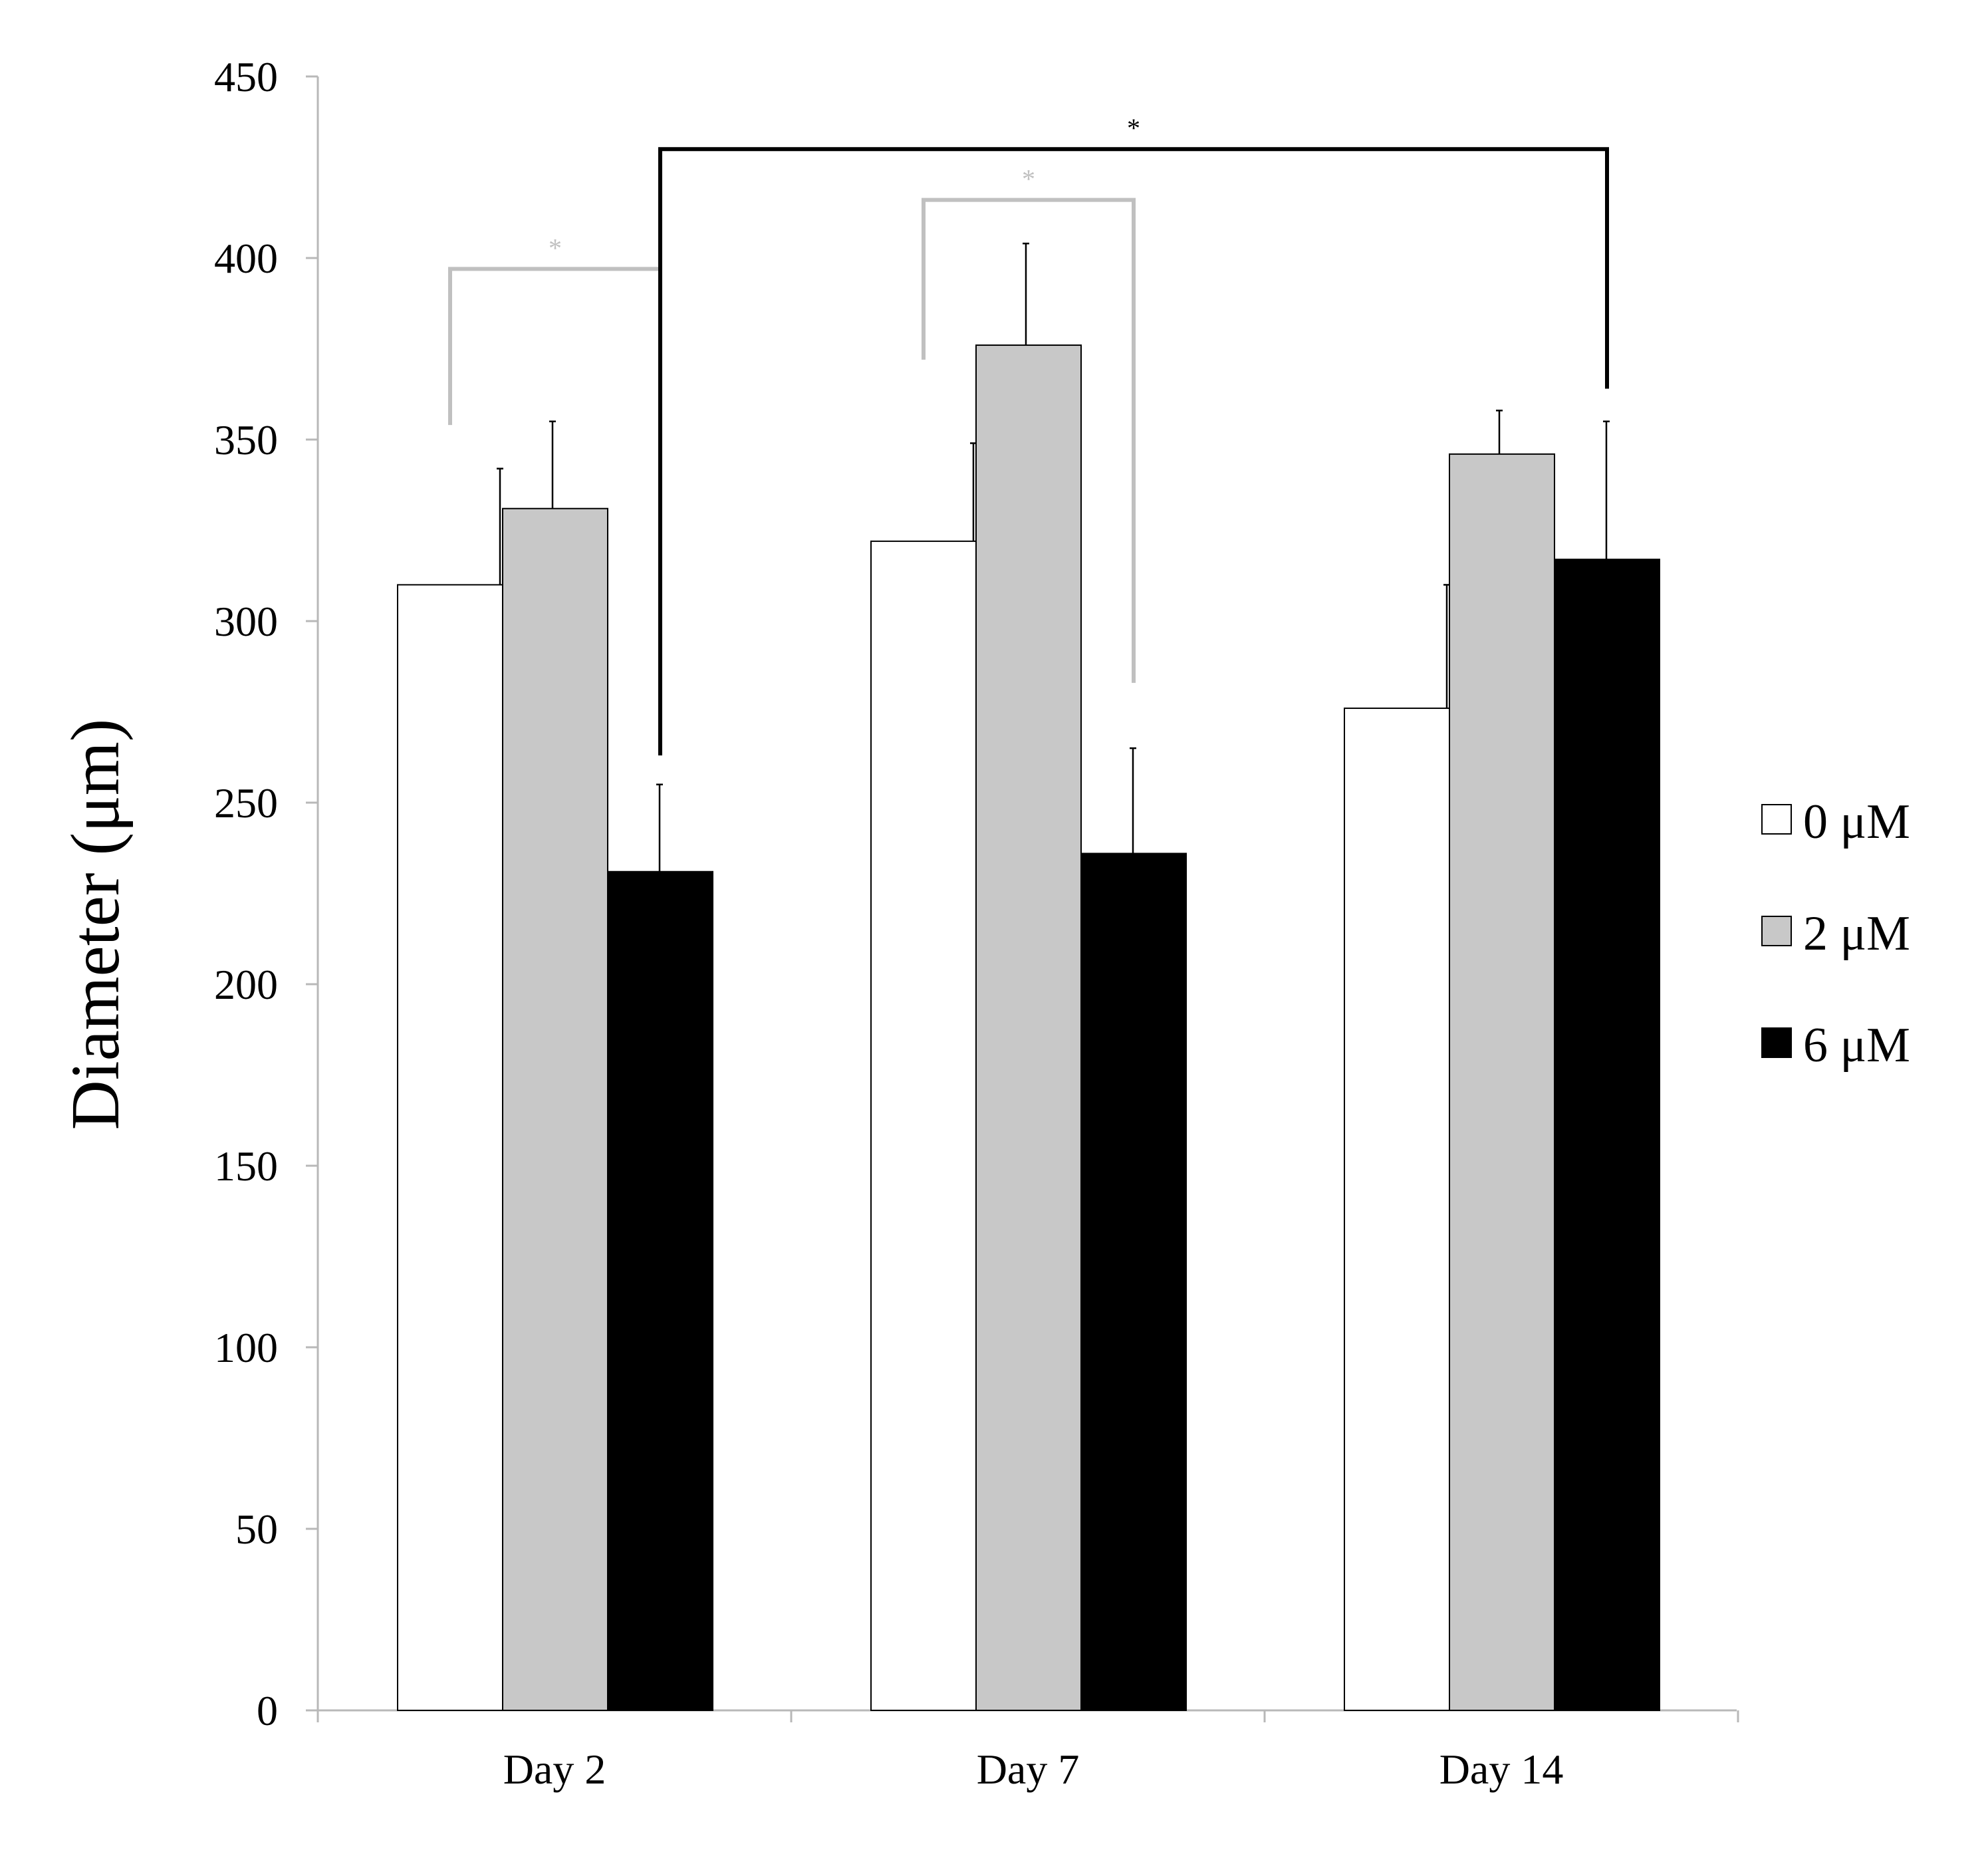 The height and width of the screenshot is (1856, 1988). I want to click on significance-bracket, so click(1029, 440).